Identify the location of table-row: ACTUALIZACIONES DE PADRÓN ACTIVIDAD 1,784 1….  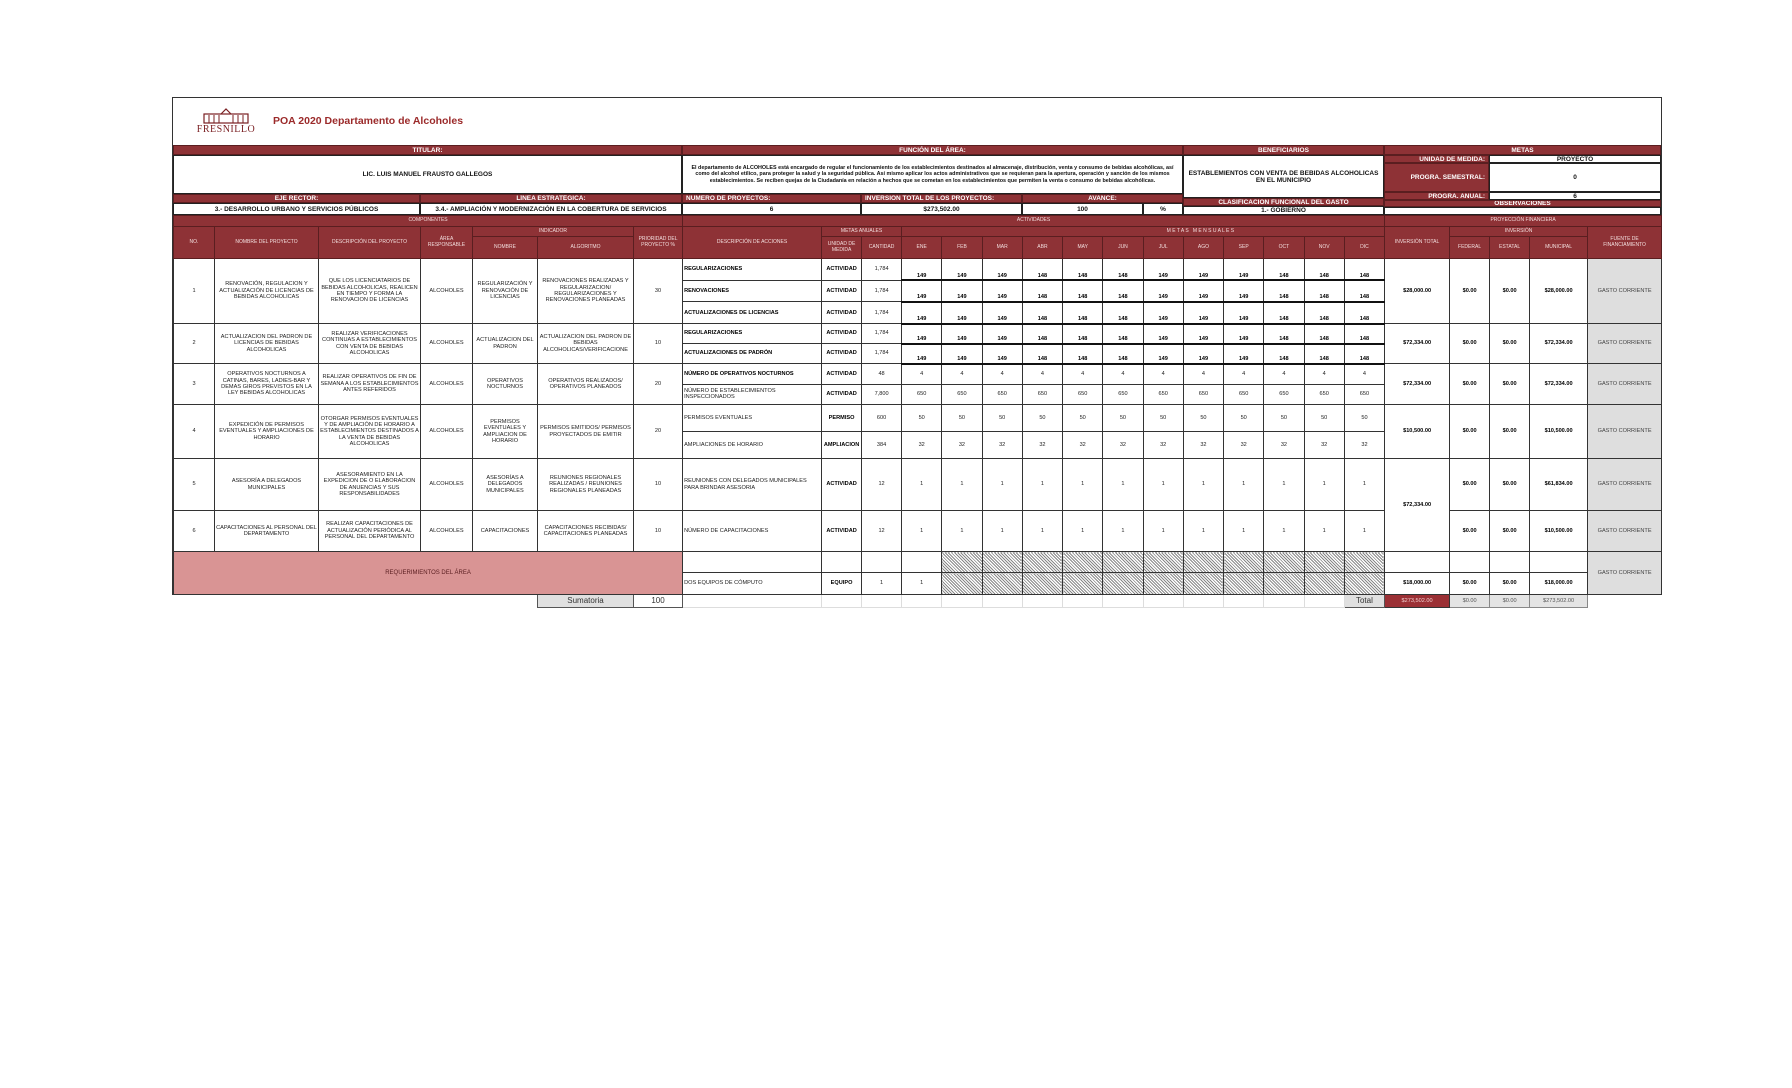
(918, 354).